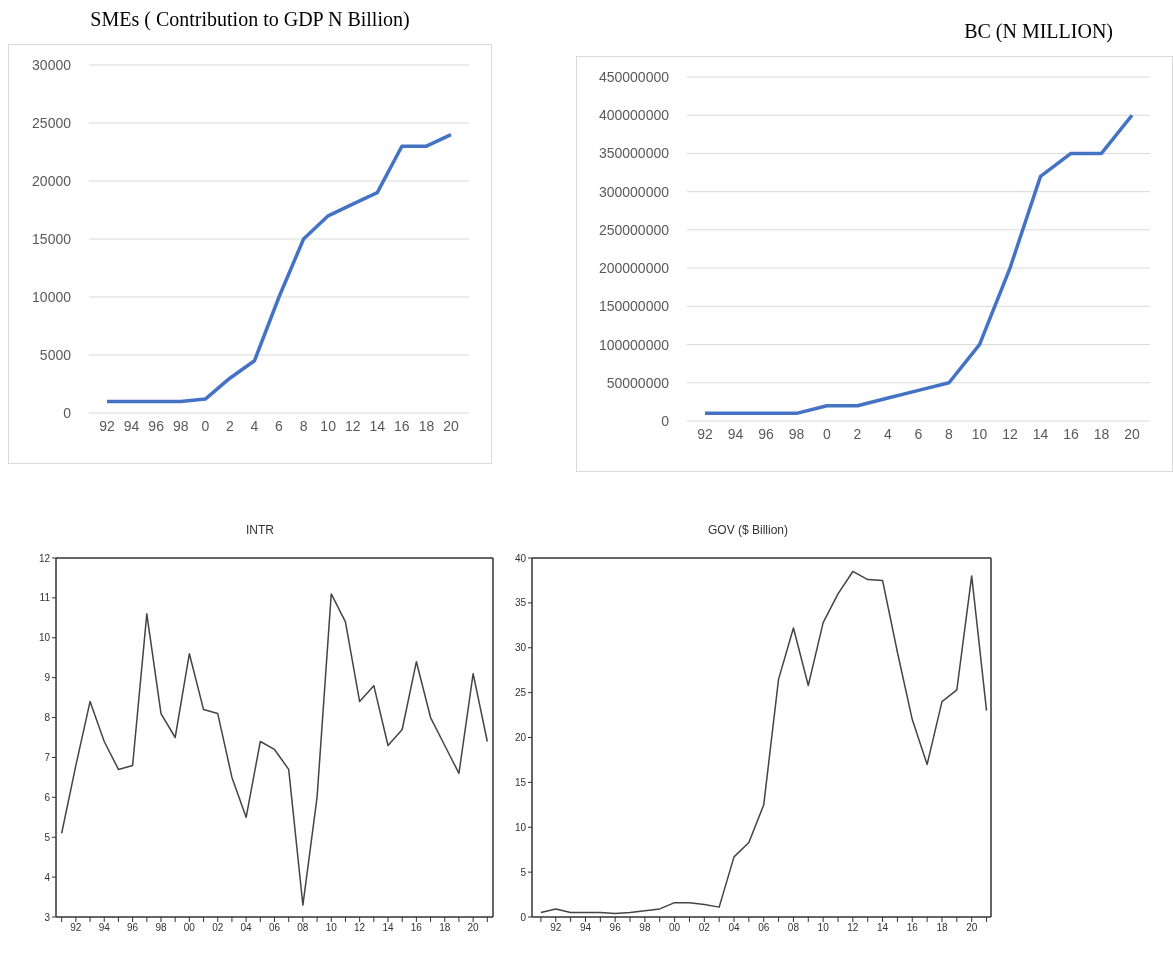 Image resolution: width=1173 pixels, height=964 pixels. I want to click on y-tick-label: 5000, so click(55, 354).